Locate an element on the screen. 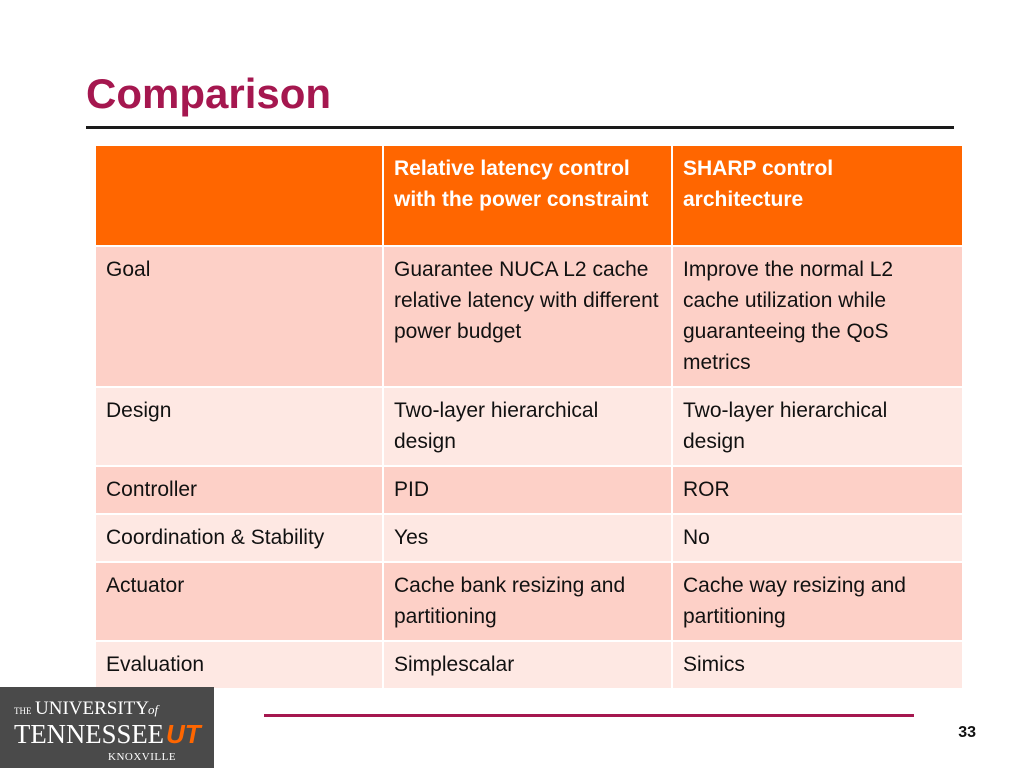  title-underline is located at coordinates (520, 127).